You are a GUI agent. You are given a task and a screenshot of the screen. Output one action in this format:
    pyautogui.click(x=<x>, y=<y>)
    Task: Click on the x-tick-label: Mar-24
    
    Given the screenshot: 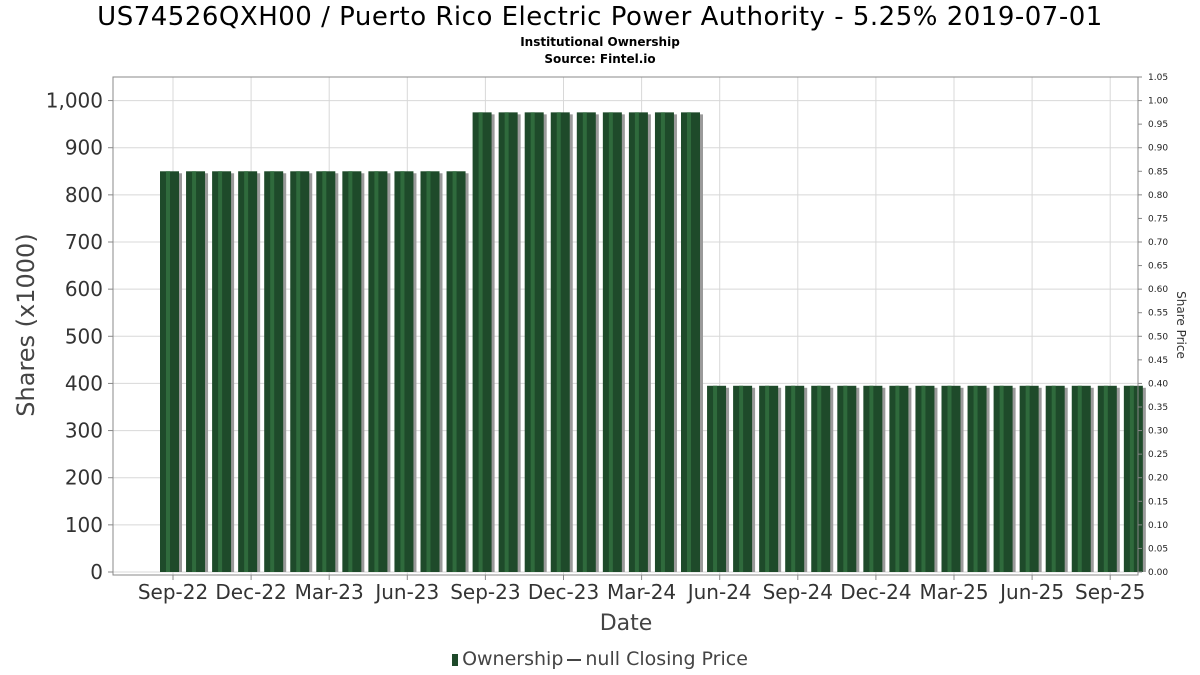 What is the action you would take?
    pyautogui.click(x=641, y=592)
    